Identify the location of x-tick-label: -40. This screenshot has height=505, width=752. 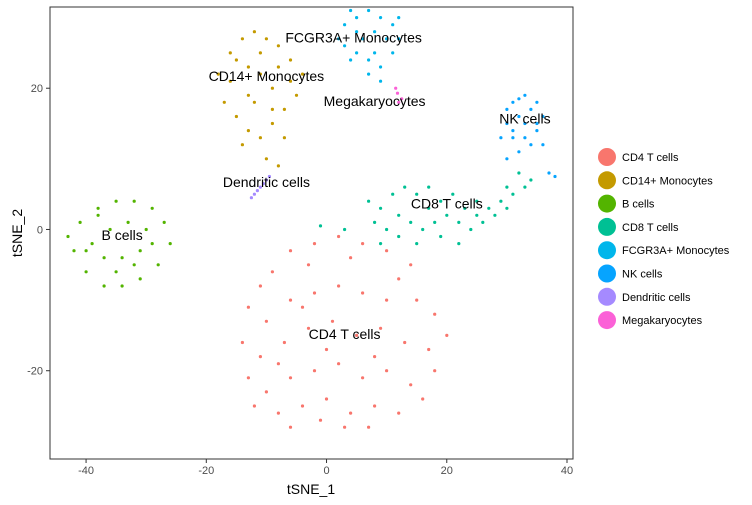
(86, 471).